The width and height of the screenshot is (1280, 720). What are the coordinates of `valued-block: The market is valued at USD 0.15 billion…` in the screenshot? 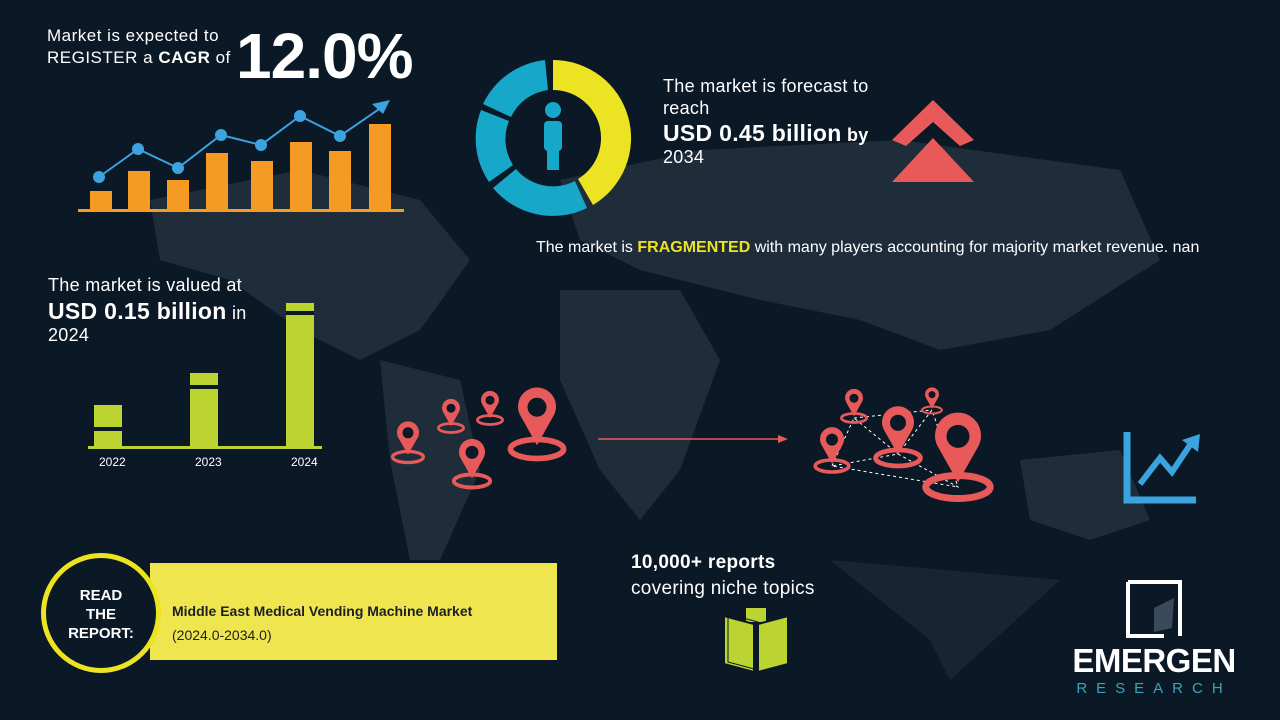 It's located at (147, 310).